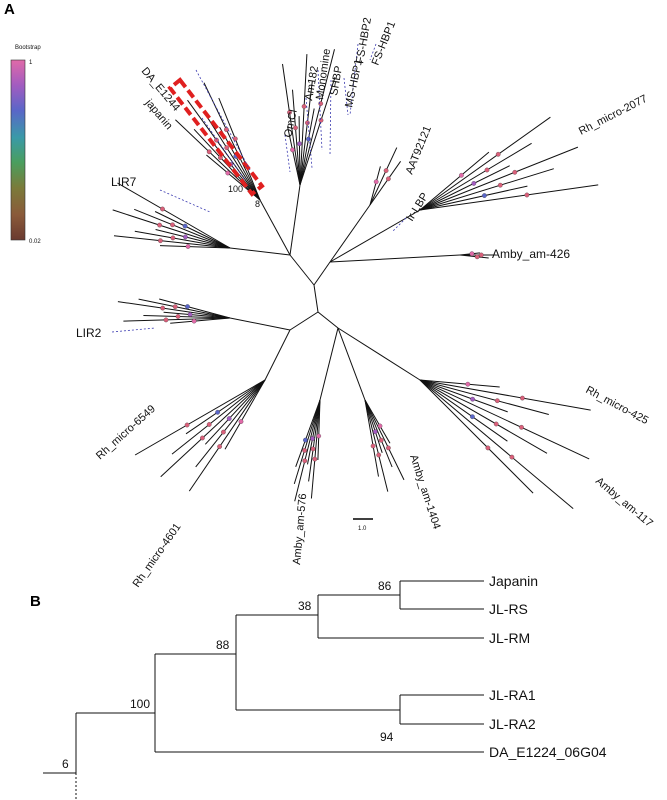 Image resolution: width=667 pixels, height=800 pixels. I want to click on panel-a-label: A, so click(9, 9).